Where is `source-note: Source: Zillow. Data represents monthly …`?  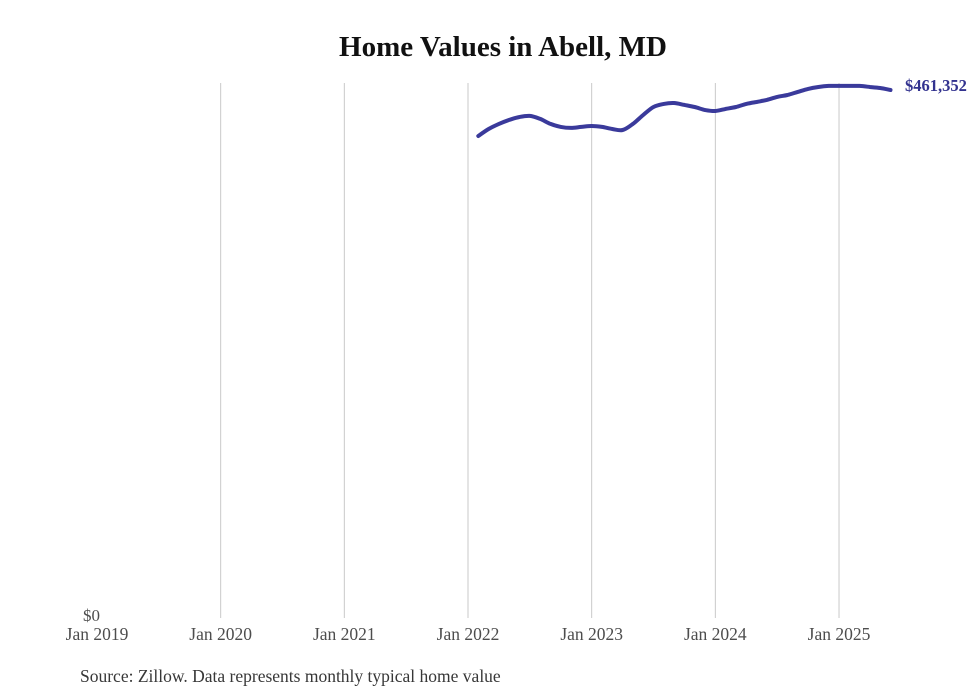 source-note: Source: Zillow. Data represents monthly … is located at coordinates (290, 676).